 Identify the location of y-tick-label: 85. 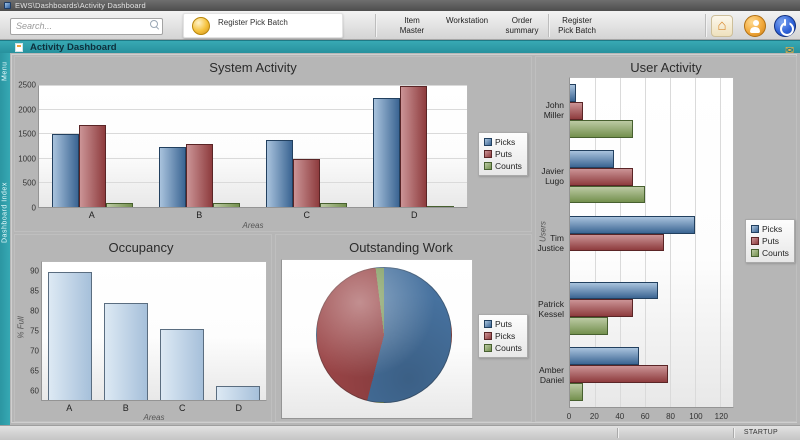
(34, 291).